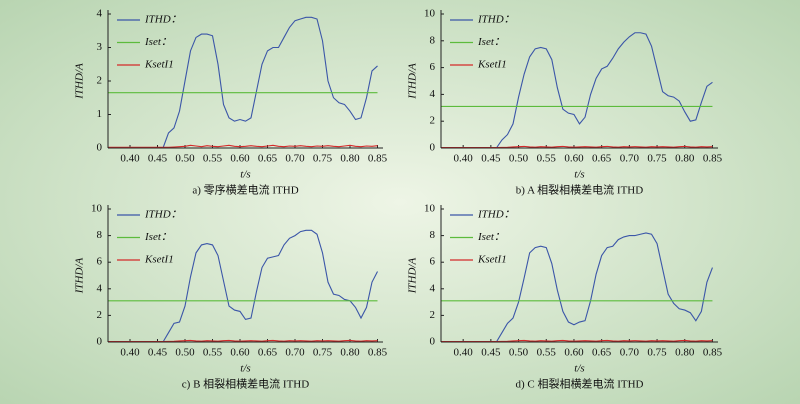 The height and width of the screenshot is (404, 800). What do you see at coordinates (245, 384) in the screenshot?
I see `caption: c) B 相裂相横差电流 ITHD` at bounding box center [245, 384].